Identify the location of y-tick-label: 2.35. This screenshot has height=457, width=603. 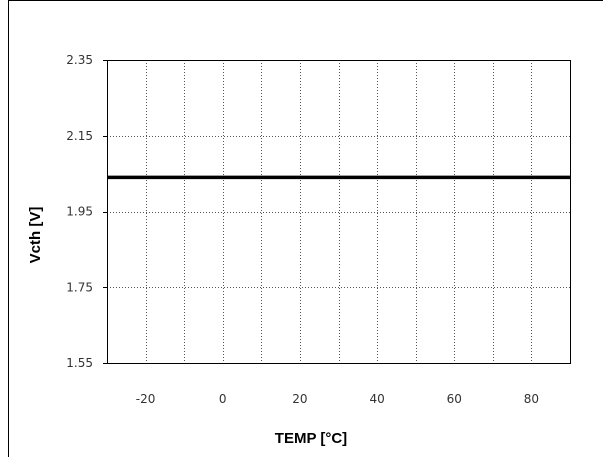
(79, 60).